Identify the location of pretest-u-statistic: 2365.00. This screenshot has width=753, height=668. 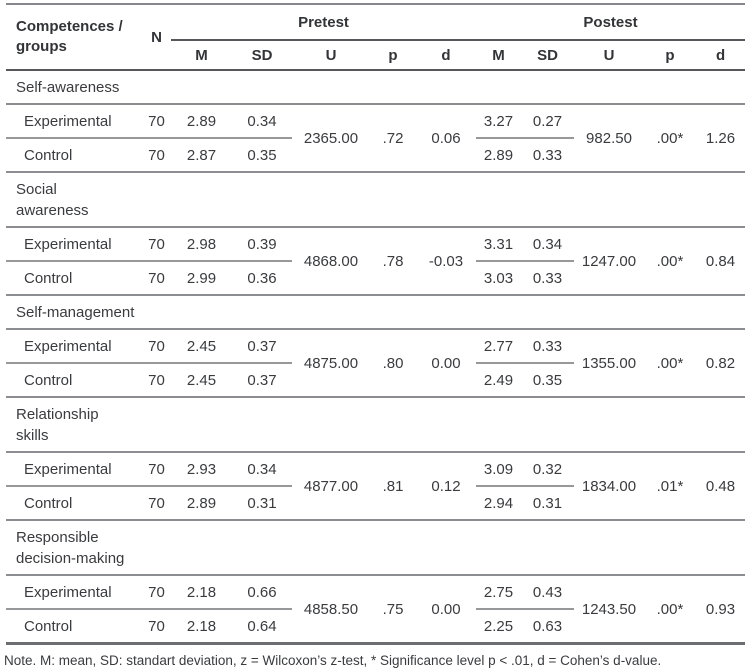
(331, 138).